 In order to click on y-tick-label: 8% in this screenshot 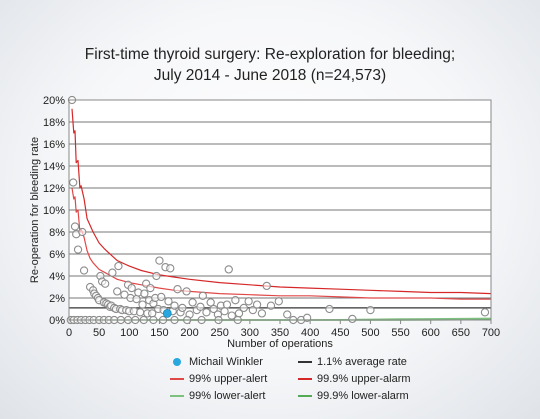, I will do `click(57, 233)`.